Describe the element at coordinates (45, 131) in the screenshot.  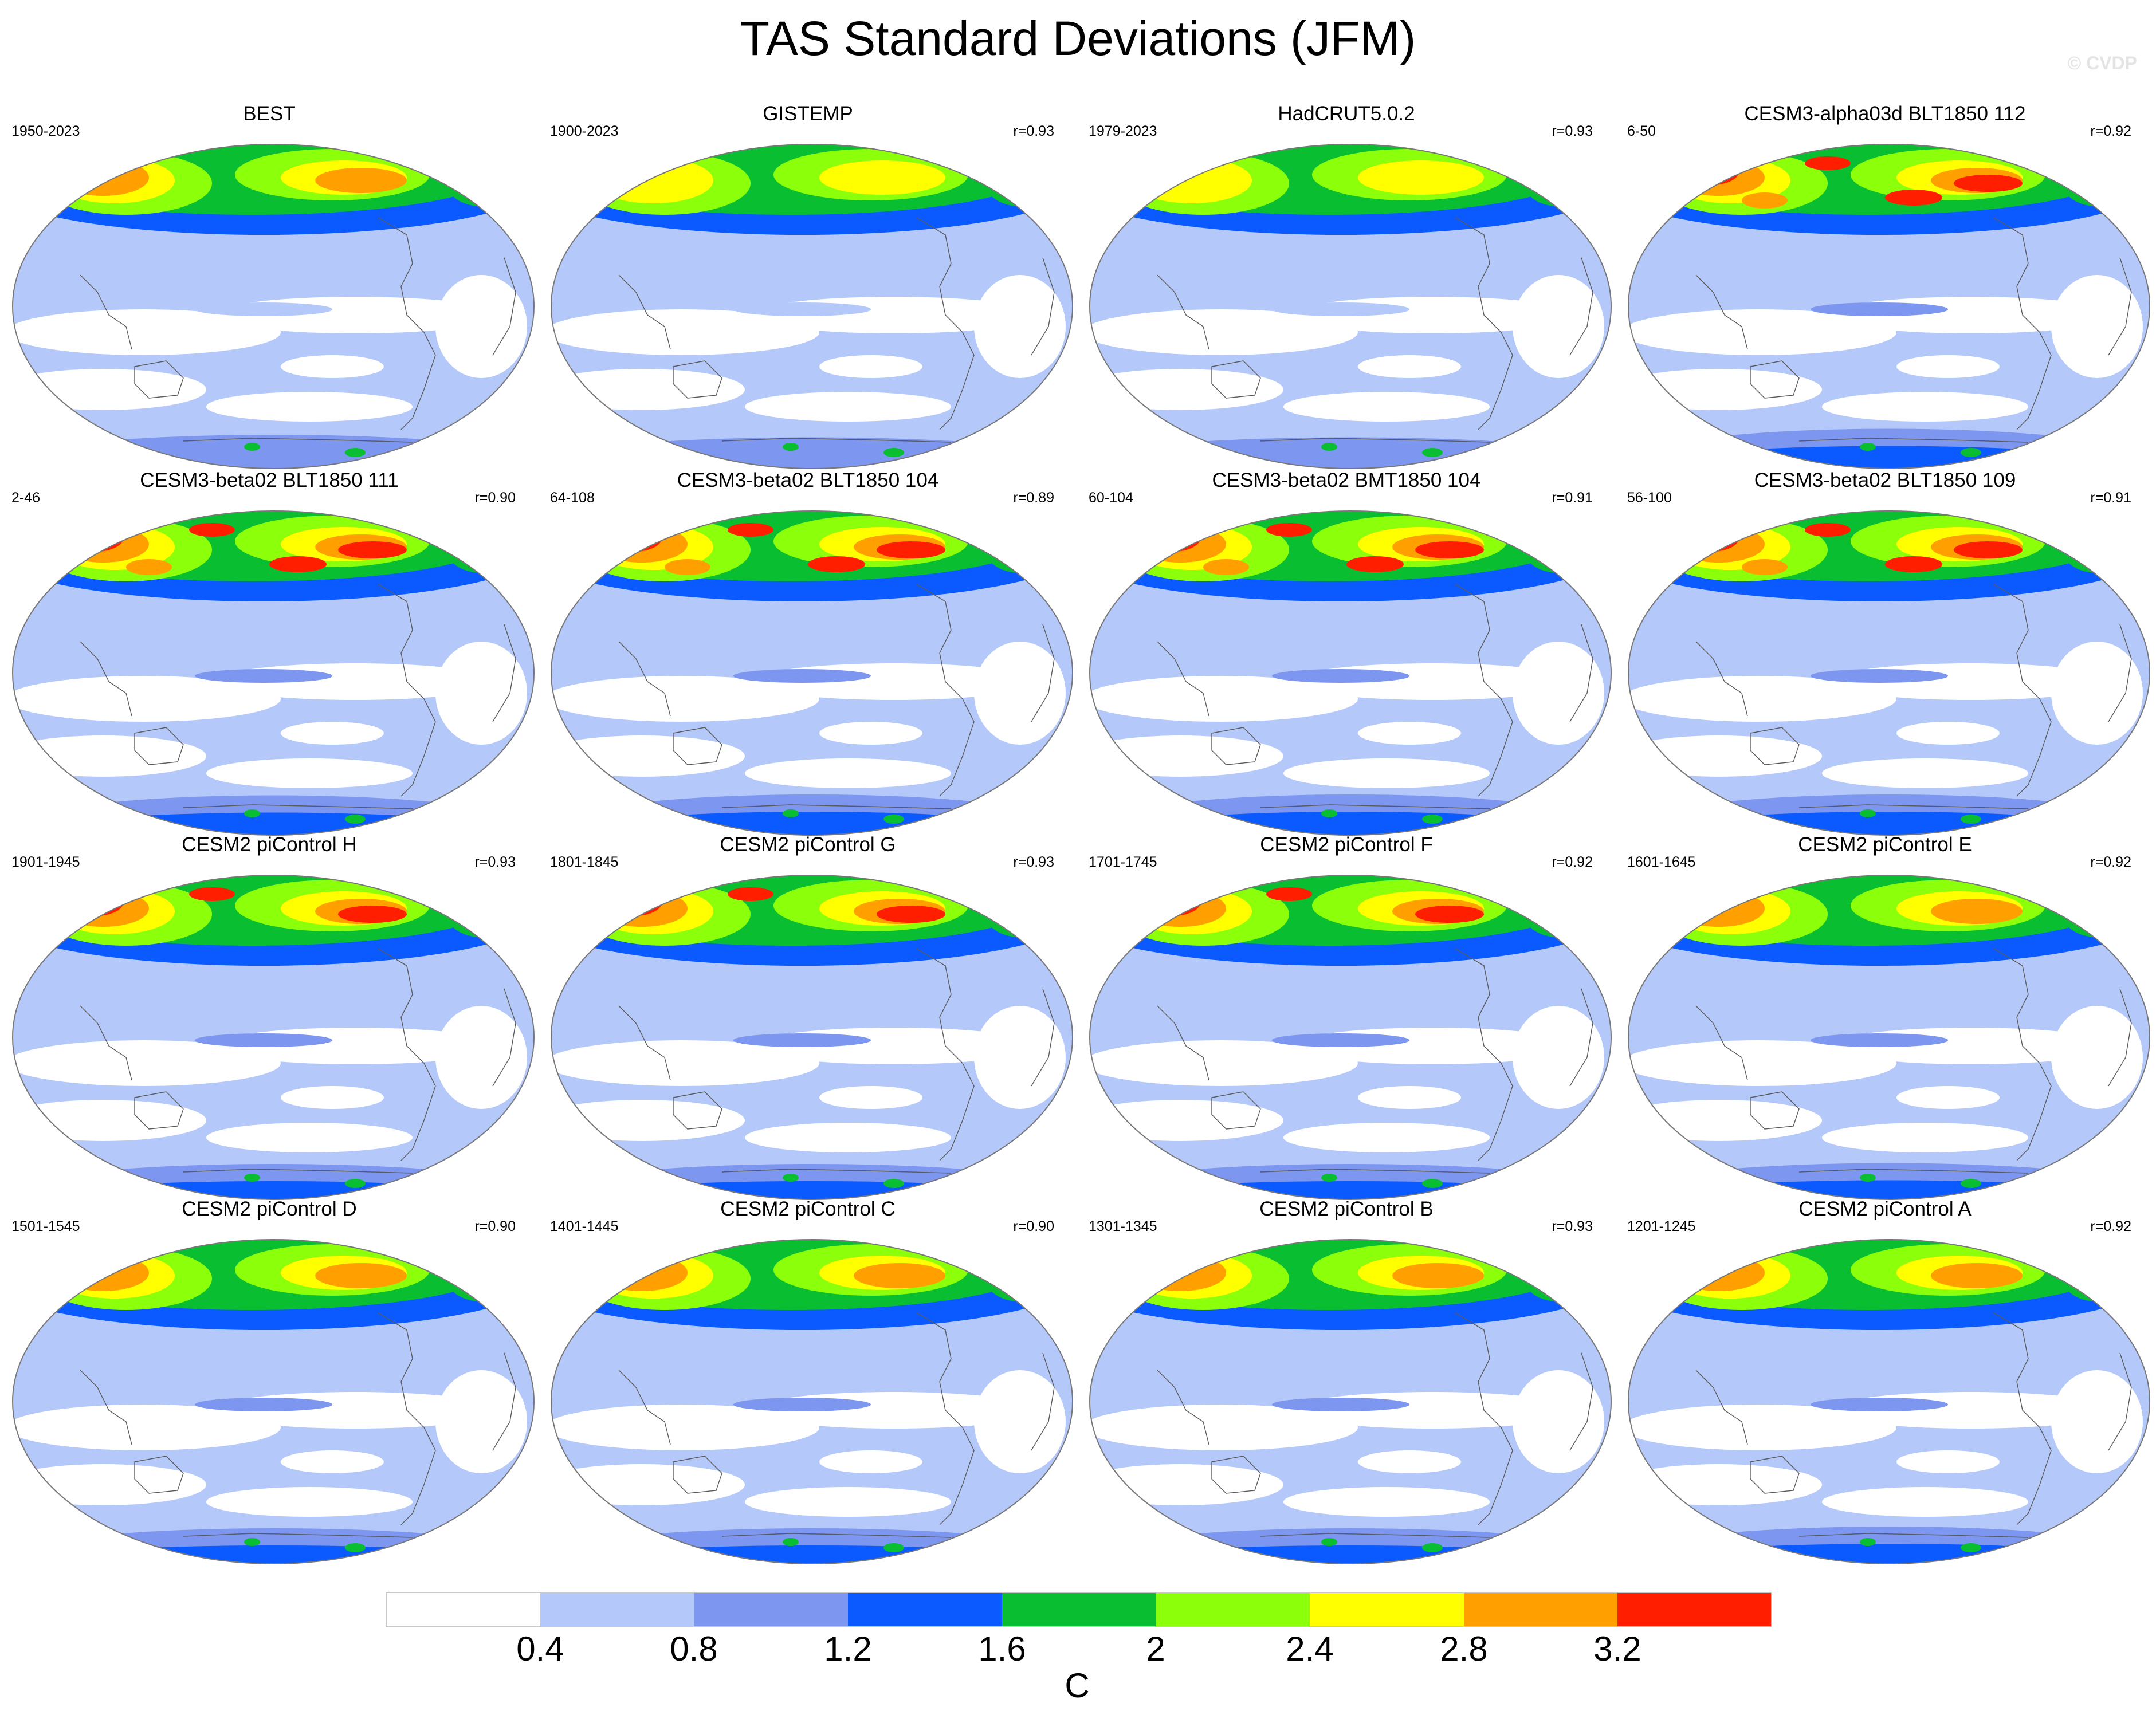
I see `panel-years: 1950-2023` at that location.